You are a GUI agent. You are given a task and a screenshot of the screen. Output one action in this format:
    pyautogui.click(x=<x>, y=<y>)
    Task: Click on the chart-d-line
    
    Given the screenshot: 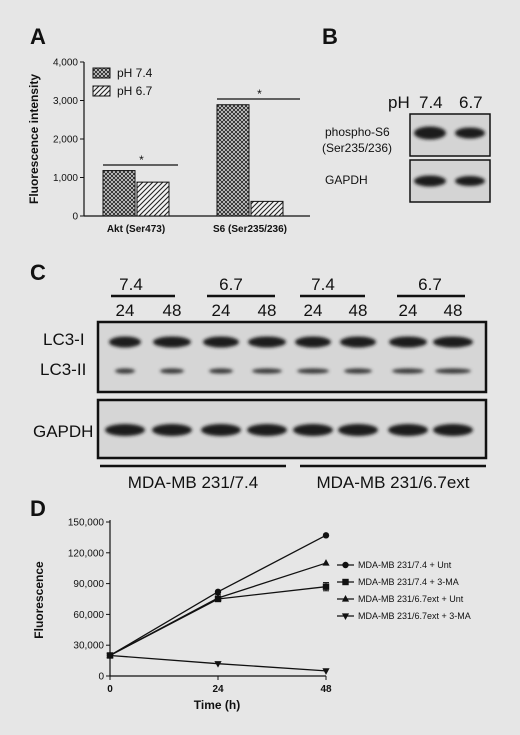 What is the action you would take?
    pyautogui.click(x=218, y=609)
    